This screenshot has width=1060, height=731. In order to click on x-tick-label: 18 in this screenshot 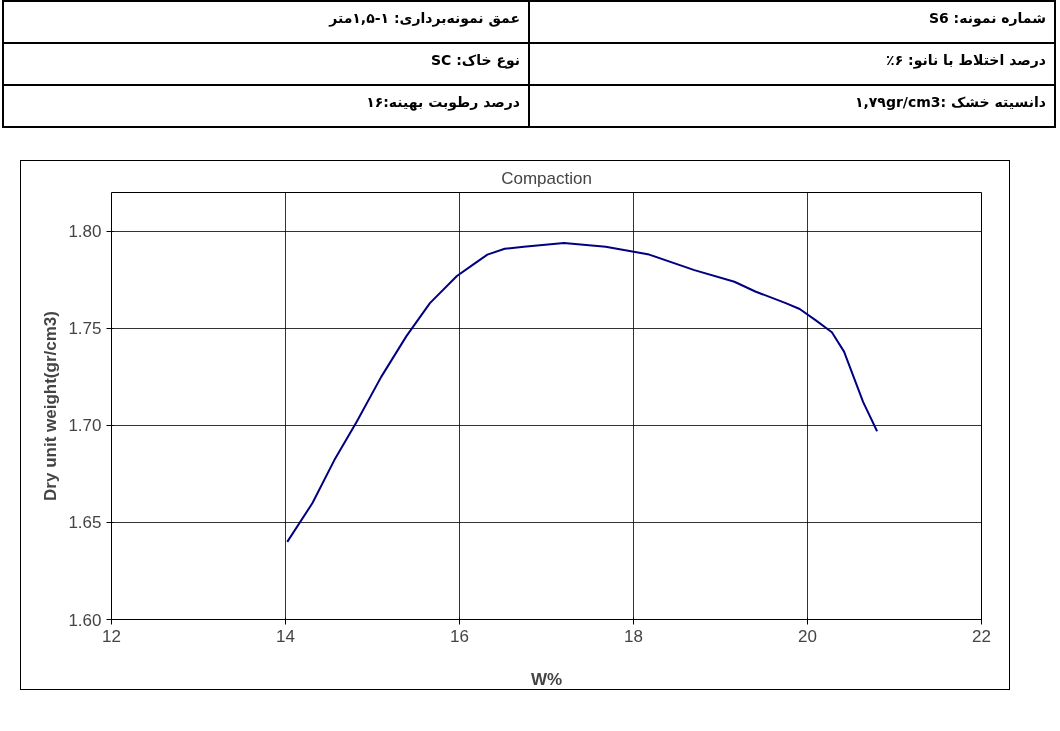, I will do `click(633, 636)`.